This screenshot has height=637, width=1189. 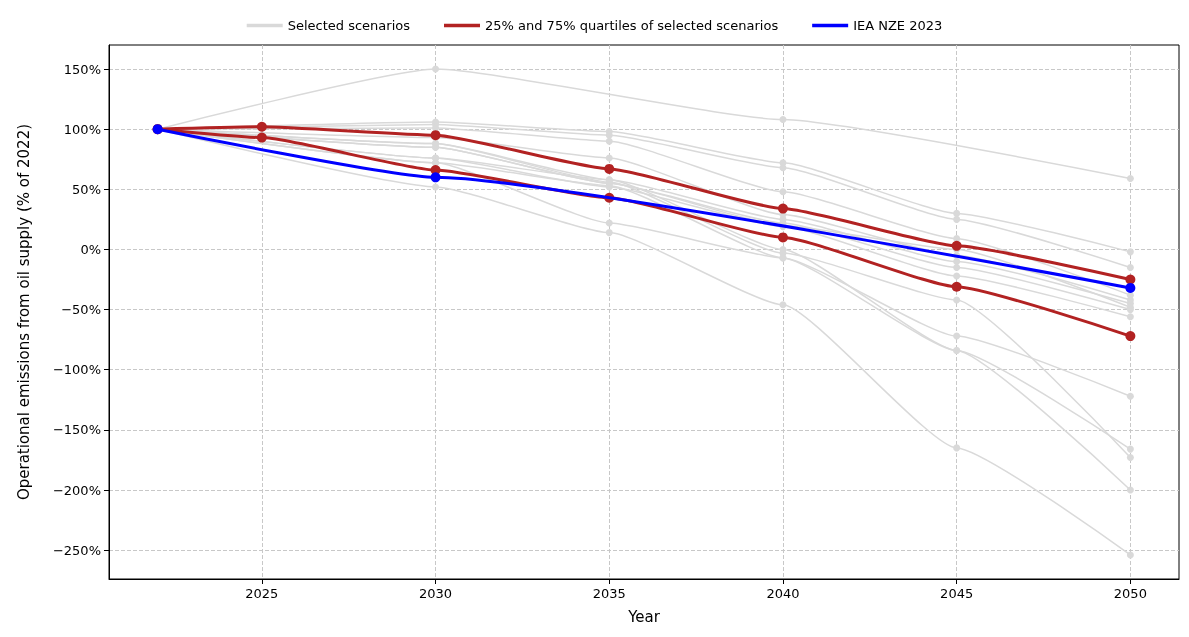 I want to click on y-axis-title: Operational emissions from oil supply (% of 2022), so click(x=23, y=312).